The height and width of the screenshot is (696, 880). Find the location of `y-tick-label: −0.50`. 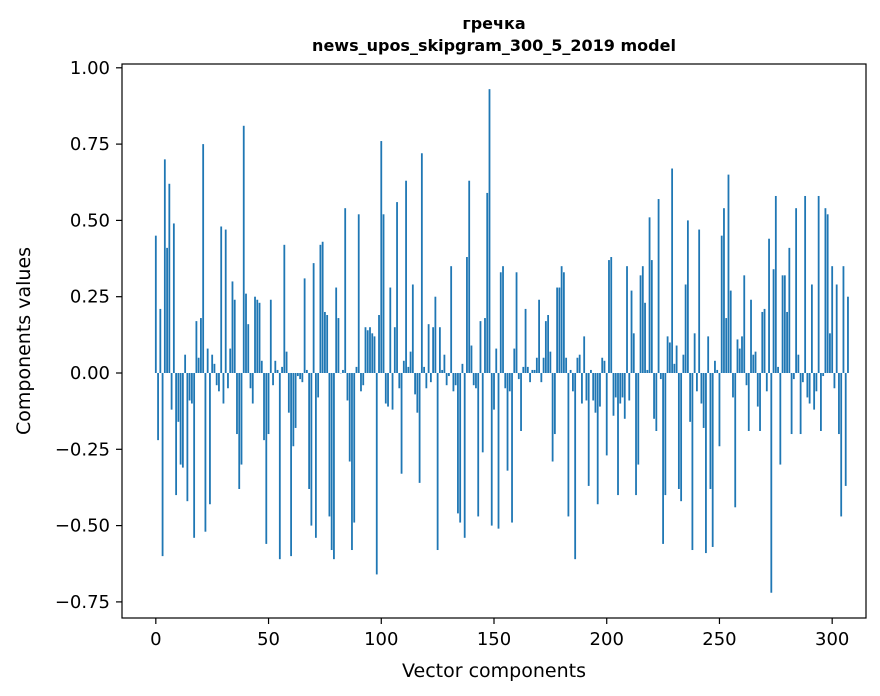

y-tick-label: −0.50 is located at coordinates (82, 526).